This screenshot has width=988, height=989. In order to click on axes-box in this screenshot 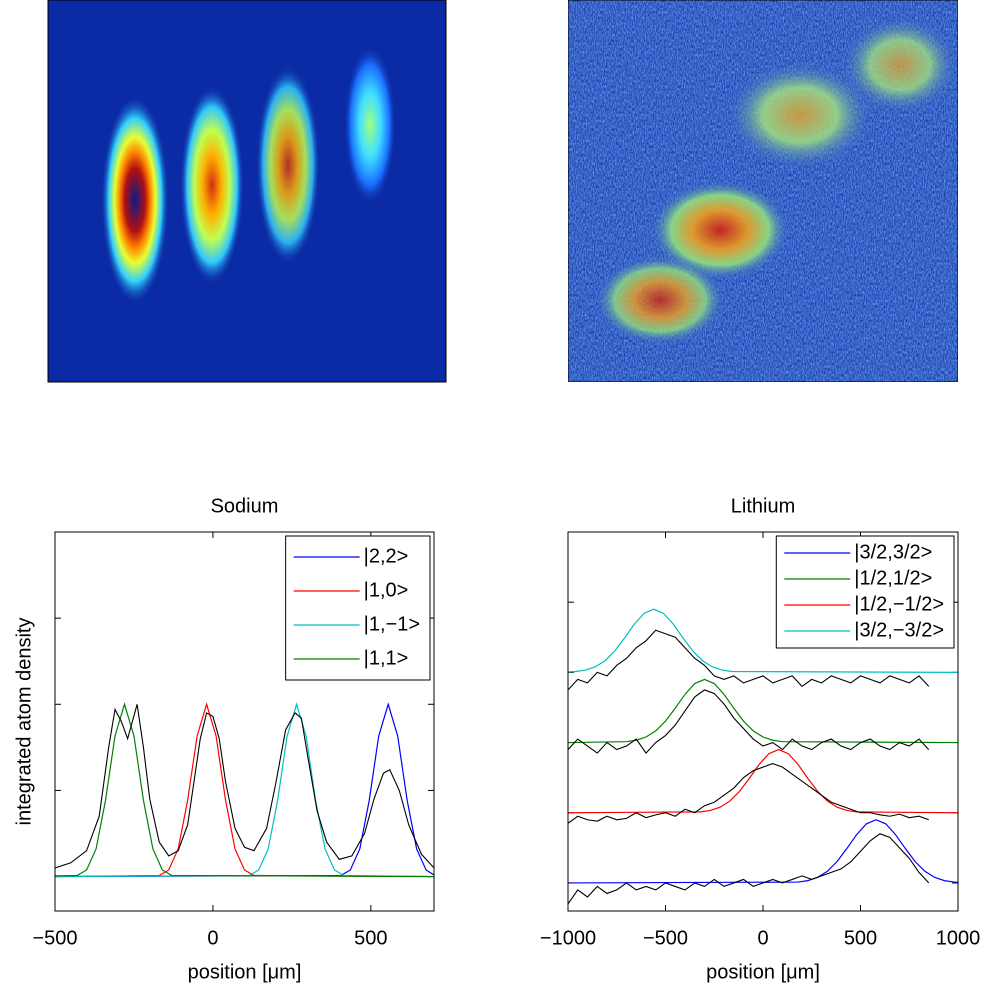, I will do `click(244, 721)`.